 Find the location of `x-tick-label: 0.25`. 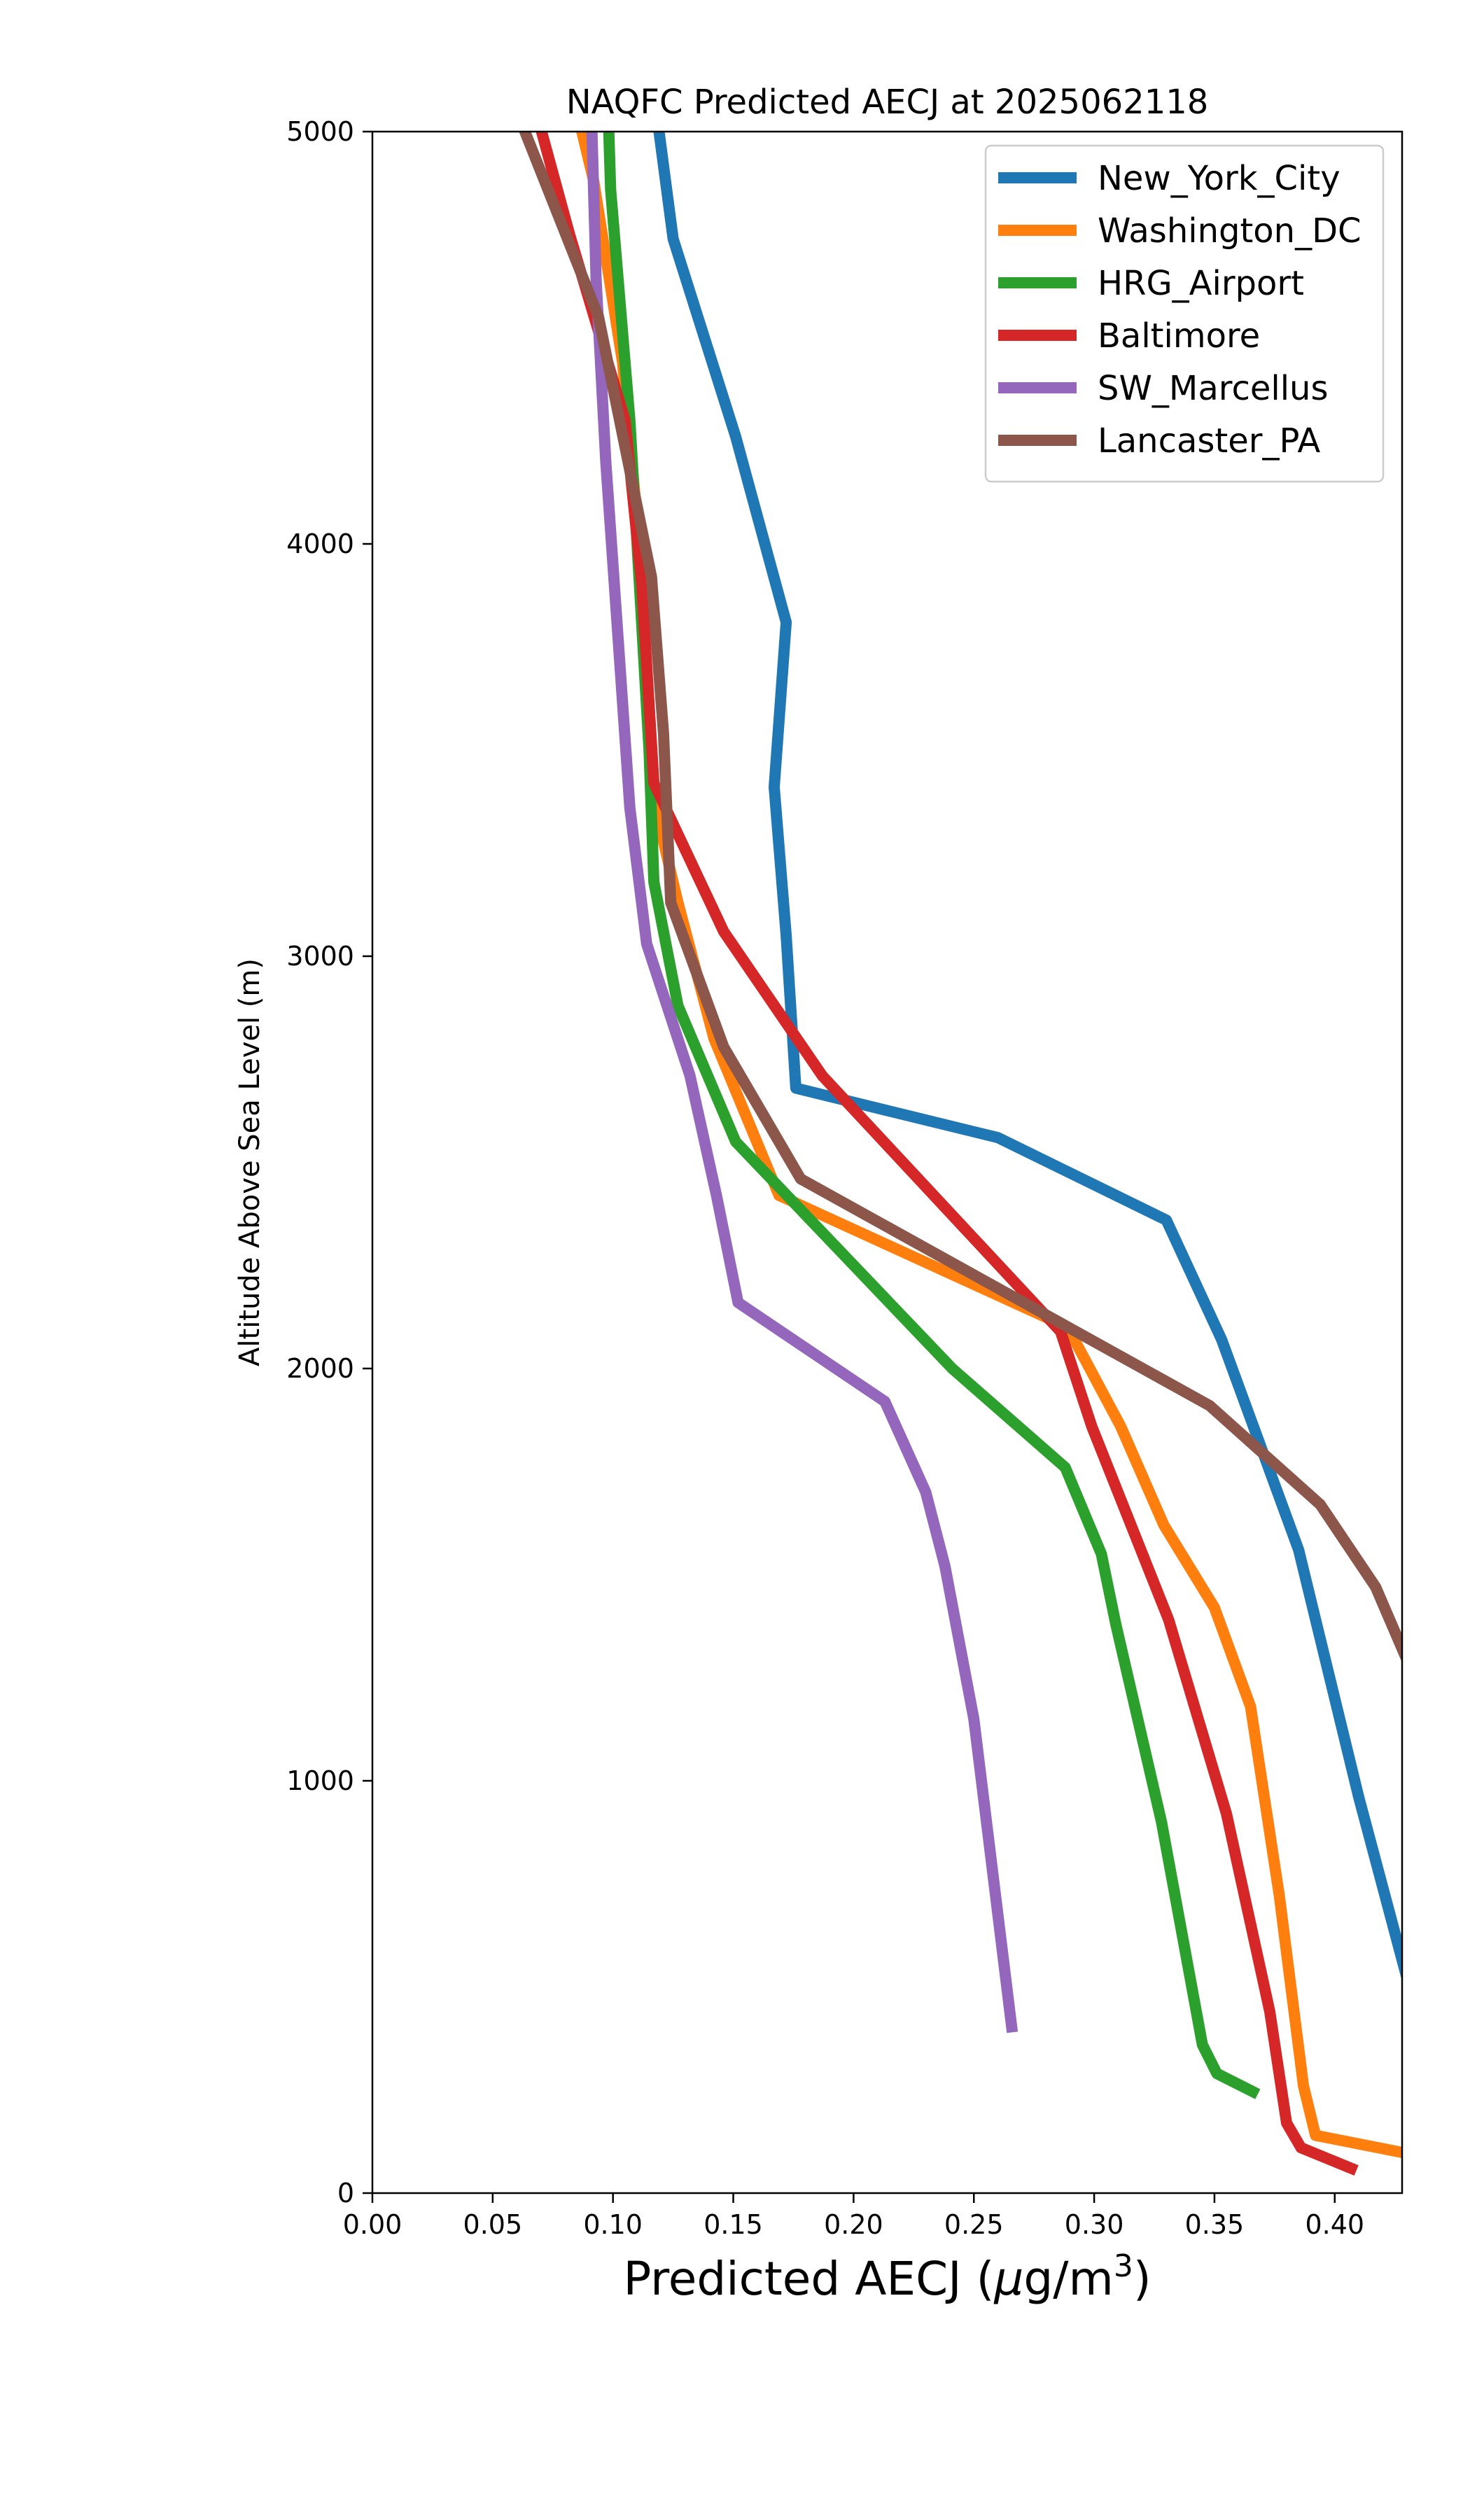

x-tick-label: 0.25 is located at coordinates (974, 2224).